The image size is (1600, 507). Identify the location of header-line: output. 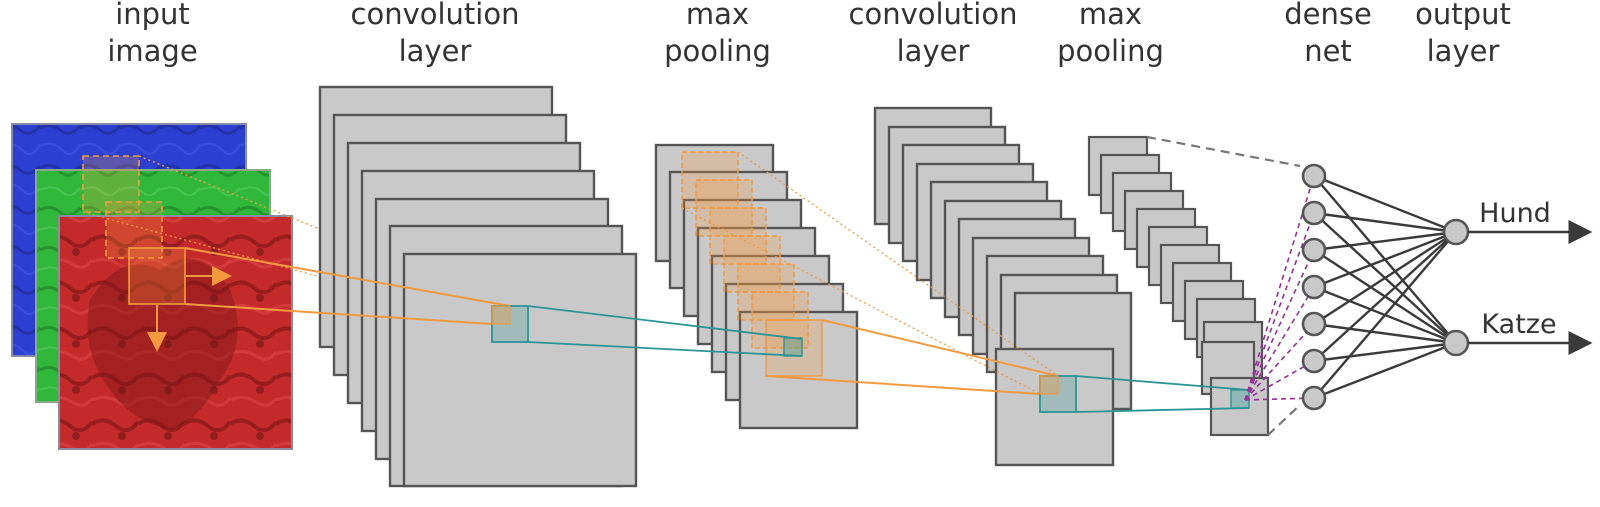
(1463, 15).